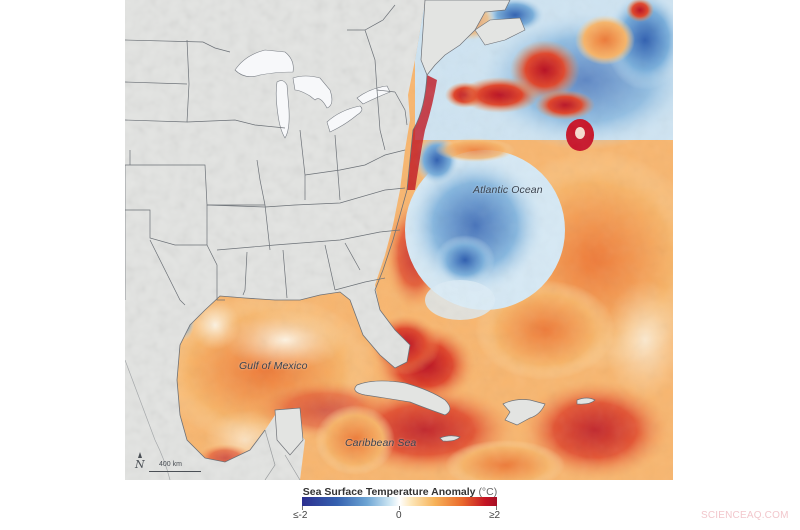 The height and width of the screenshot is (530, 800). I want to click on north-arrow-icon, so click(140, 455).